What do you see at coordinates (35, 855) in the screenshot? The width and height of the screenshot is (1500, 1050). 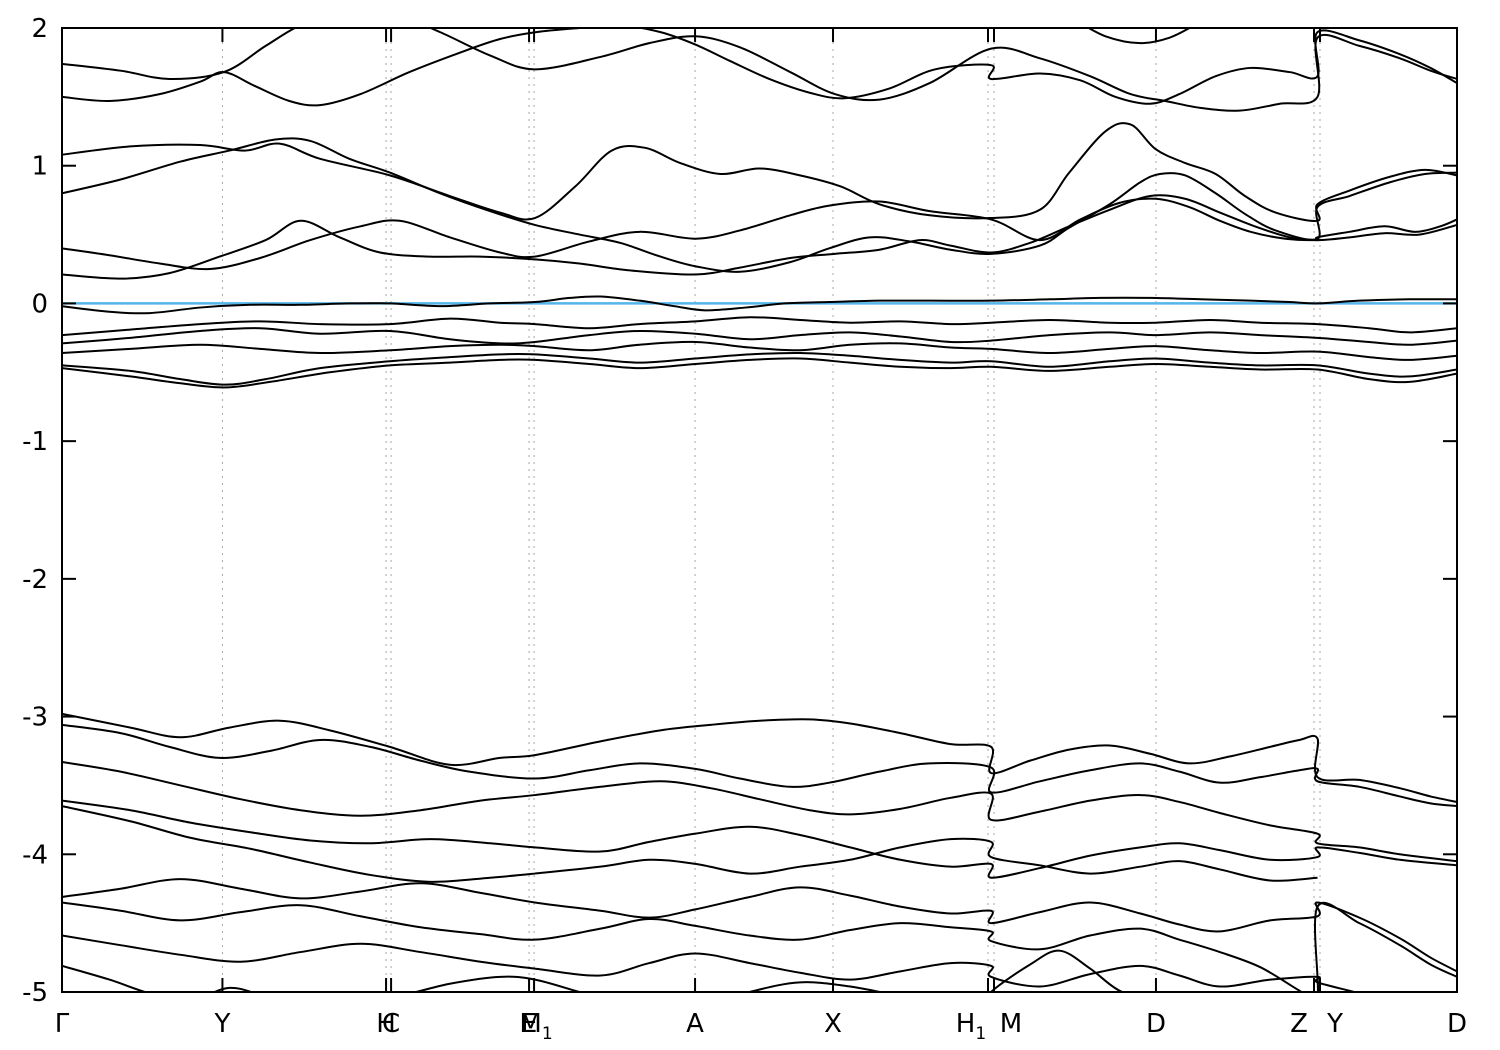 I see `ytick-label: -4` at bounding box center [35, 855].